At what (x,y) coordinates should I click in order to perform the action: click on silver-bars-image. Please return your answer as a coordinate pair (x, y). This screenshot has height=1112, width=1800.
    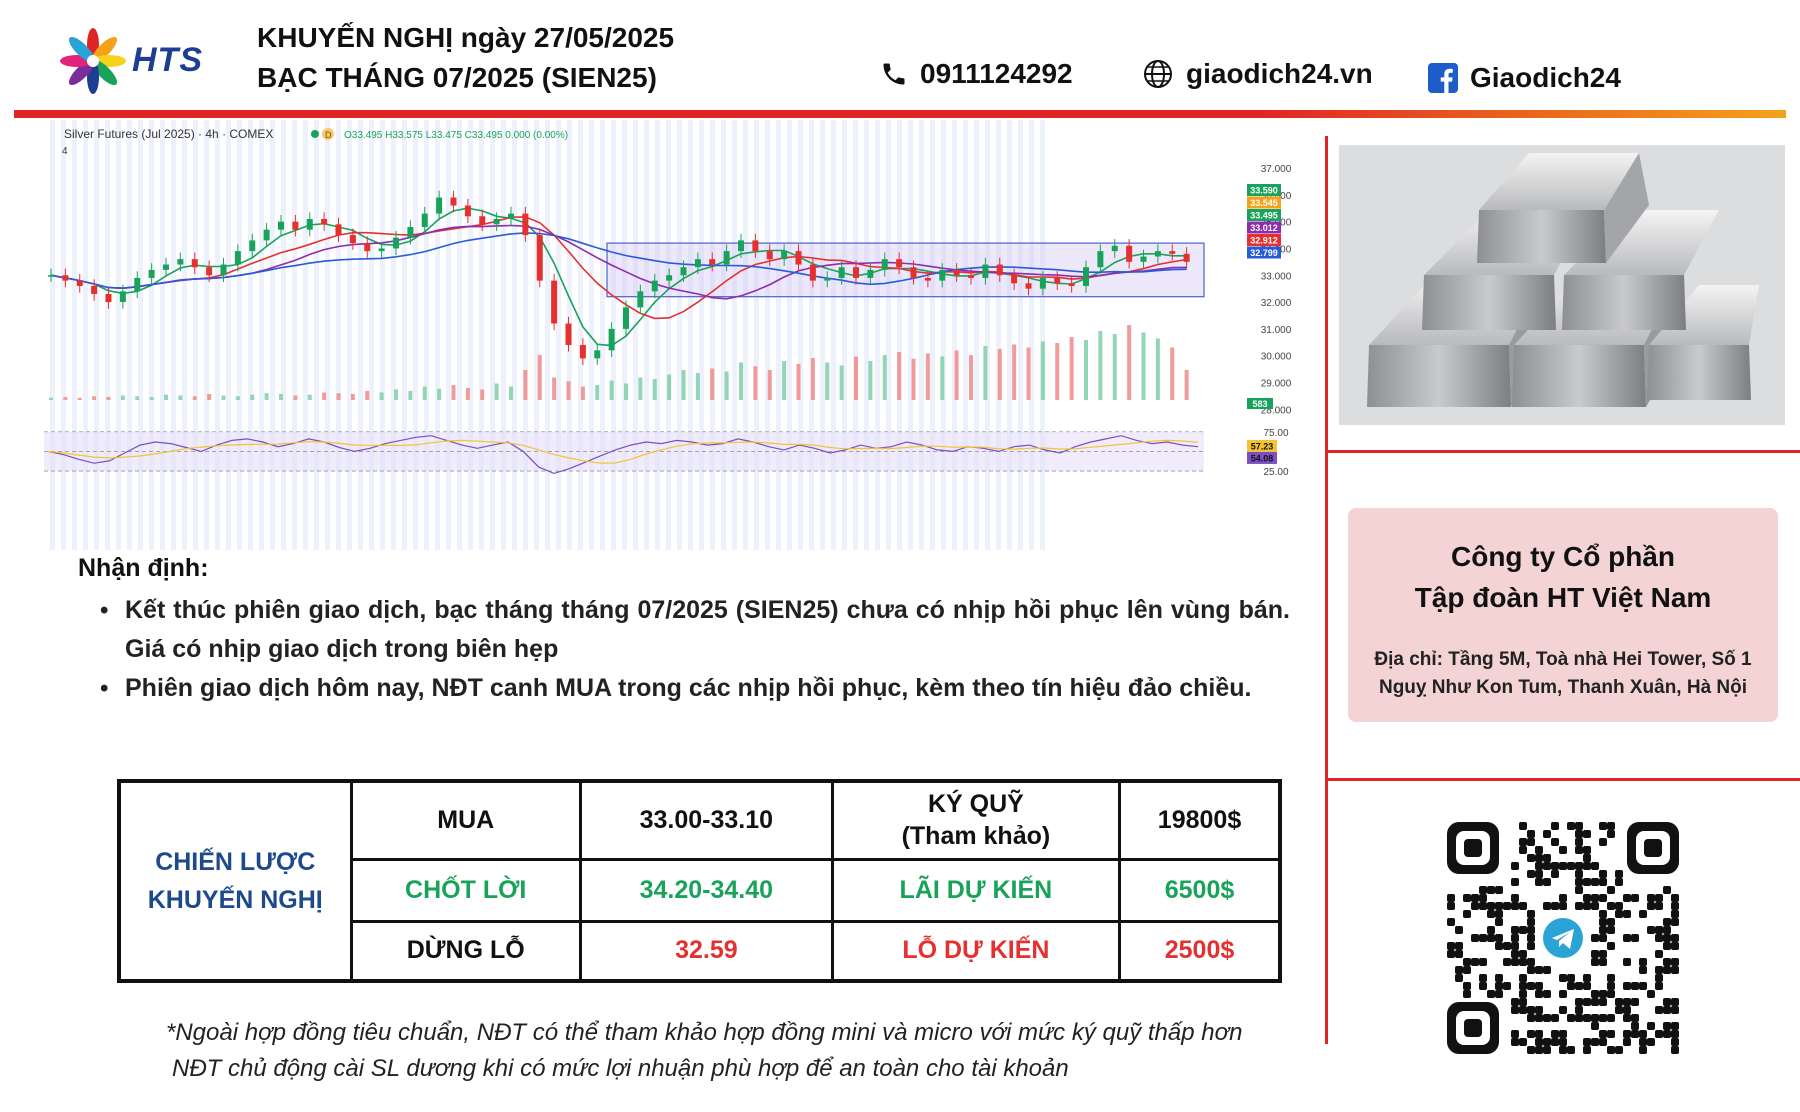
    Looking at the image, I should click on (1562, 285).